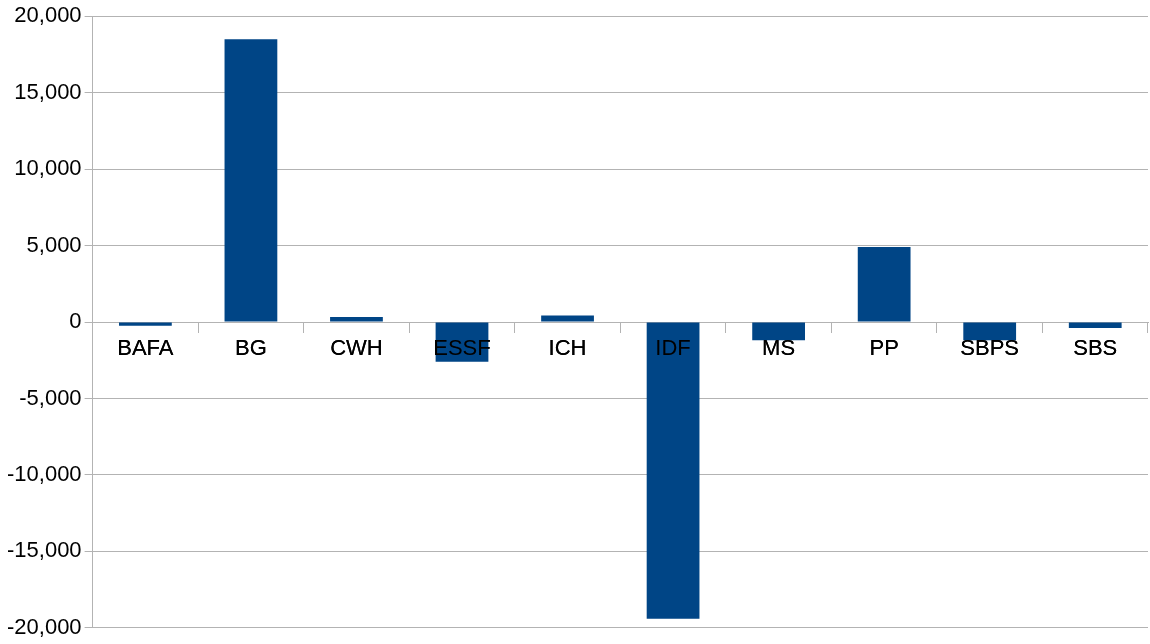 This screenshot has height=644, width=1150. I want to click on y-tick-label: -5,000, so click(50, 397).